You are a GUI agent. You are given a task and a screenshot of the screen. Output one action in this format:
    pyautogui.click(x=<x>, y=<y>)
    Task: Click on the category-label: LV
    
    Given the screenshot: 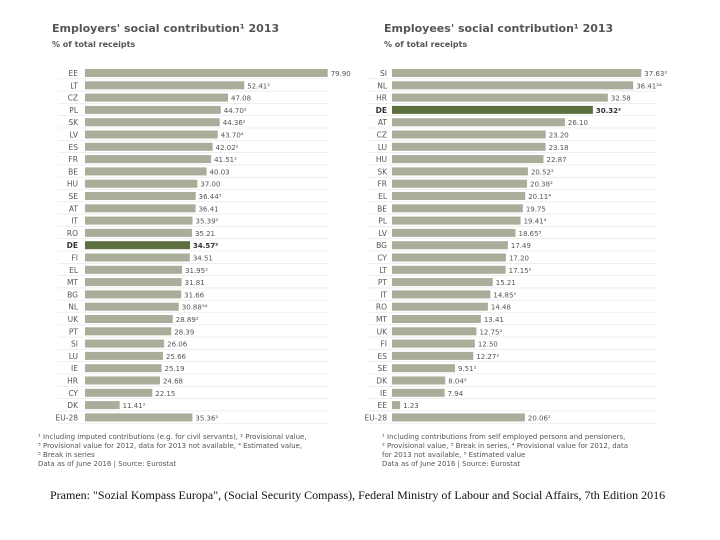 What is the action you would take?
    pyautogui.click(x=383, y=233)
    